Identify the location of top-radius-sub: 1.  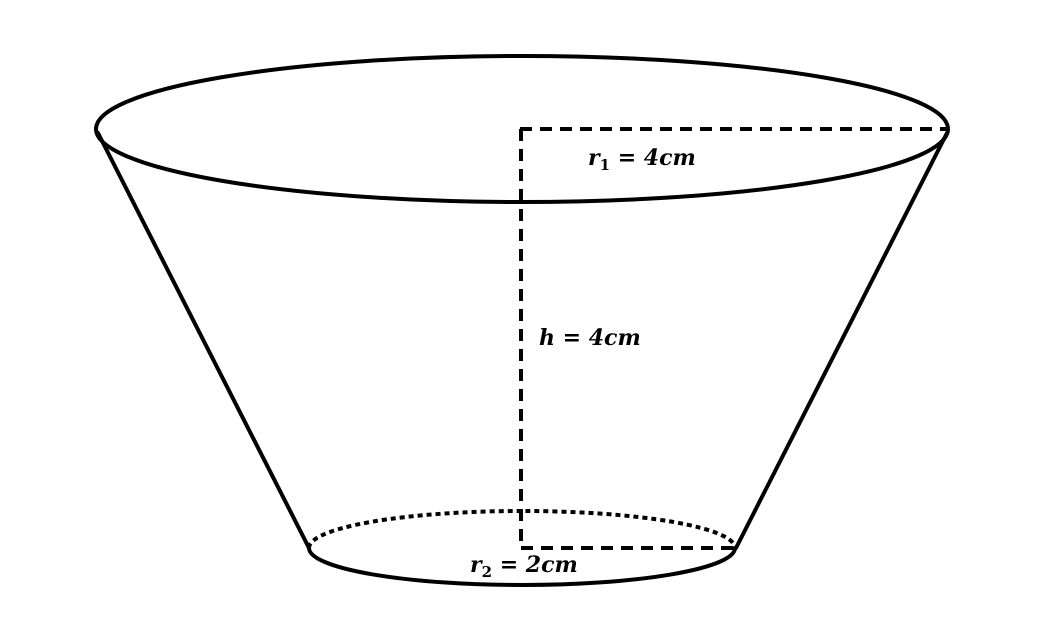
(605, 165).